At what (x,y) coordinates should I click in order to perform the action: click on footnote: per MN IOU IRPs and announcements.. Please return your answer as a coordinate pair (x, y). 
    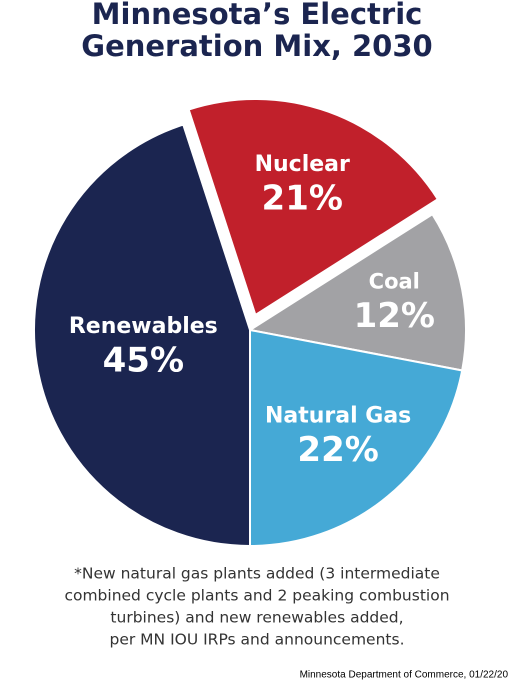
    Looking at the image, I should click on (257, 640).